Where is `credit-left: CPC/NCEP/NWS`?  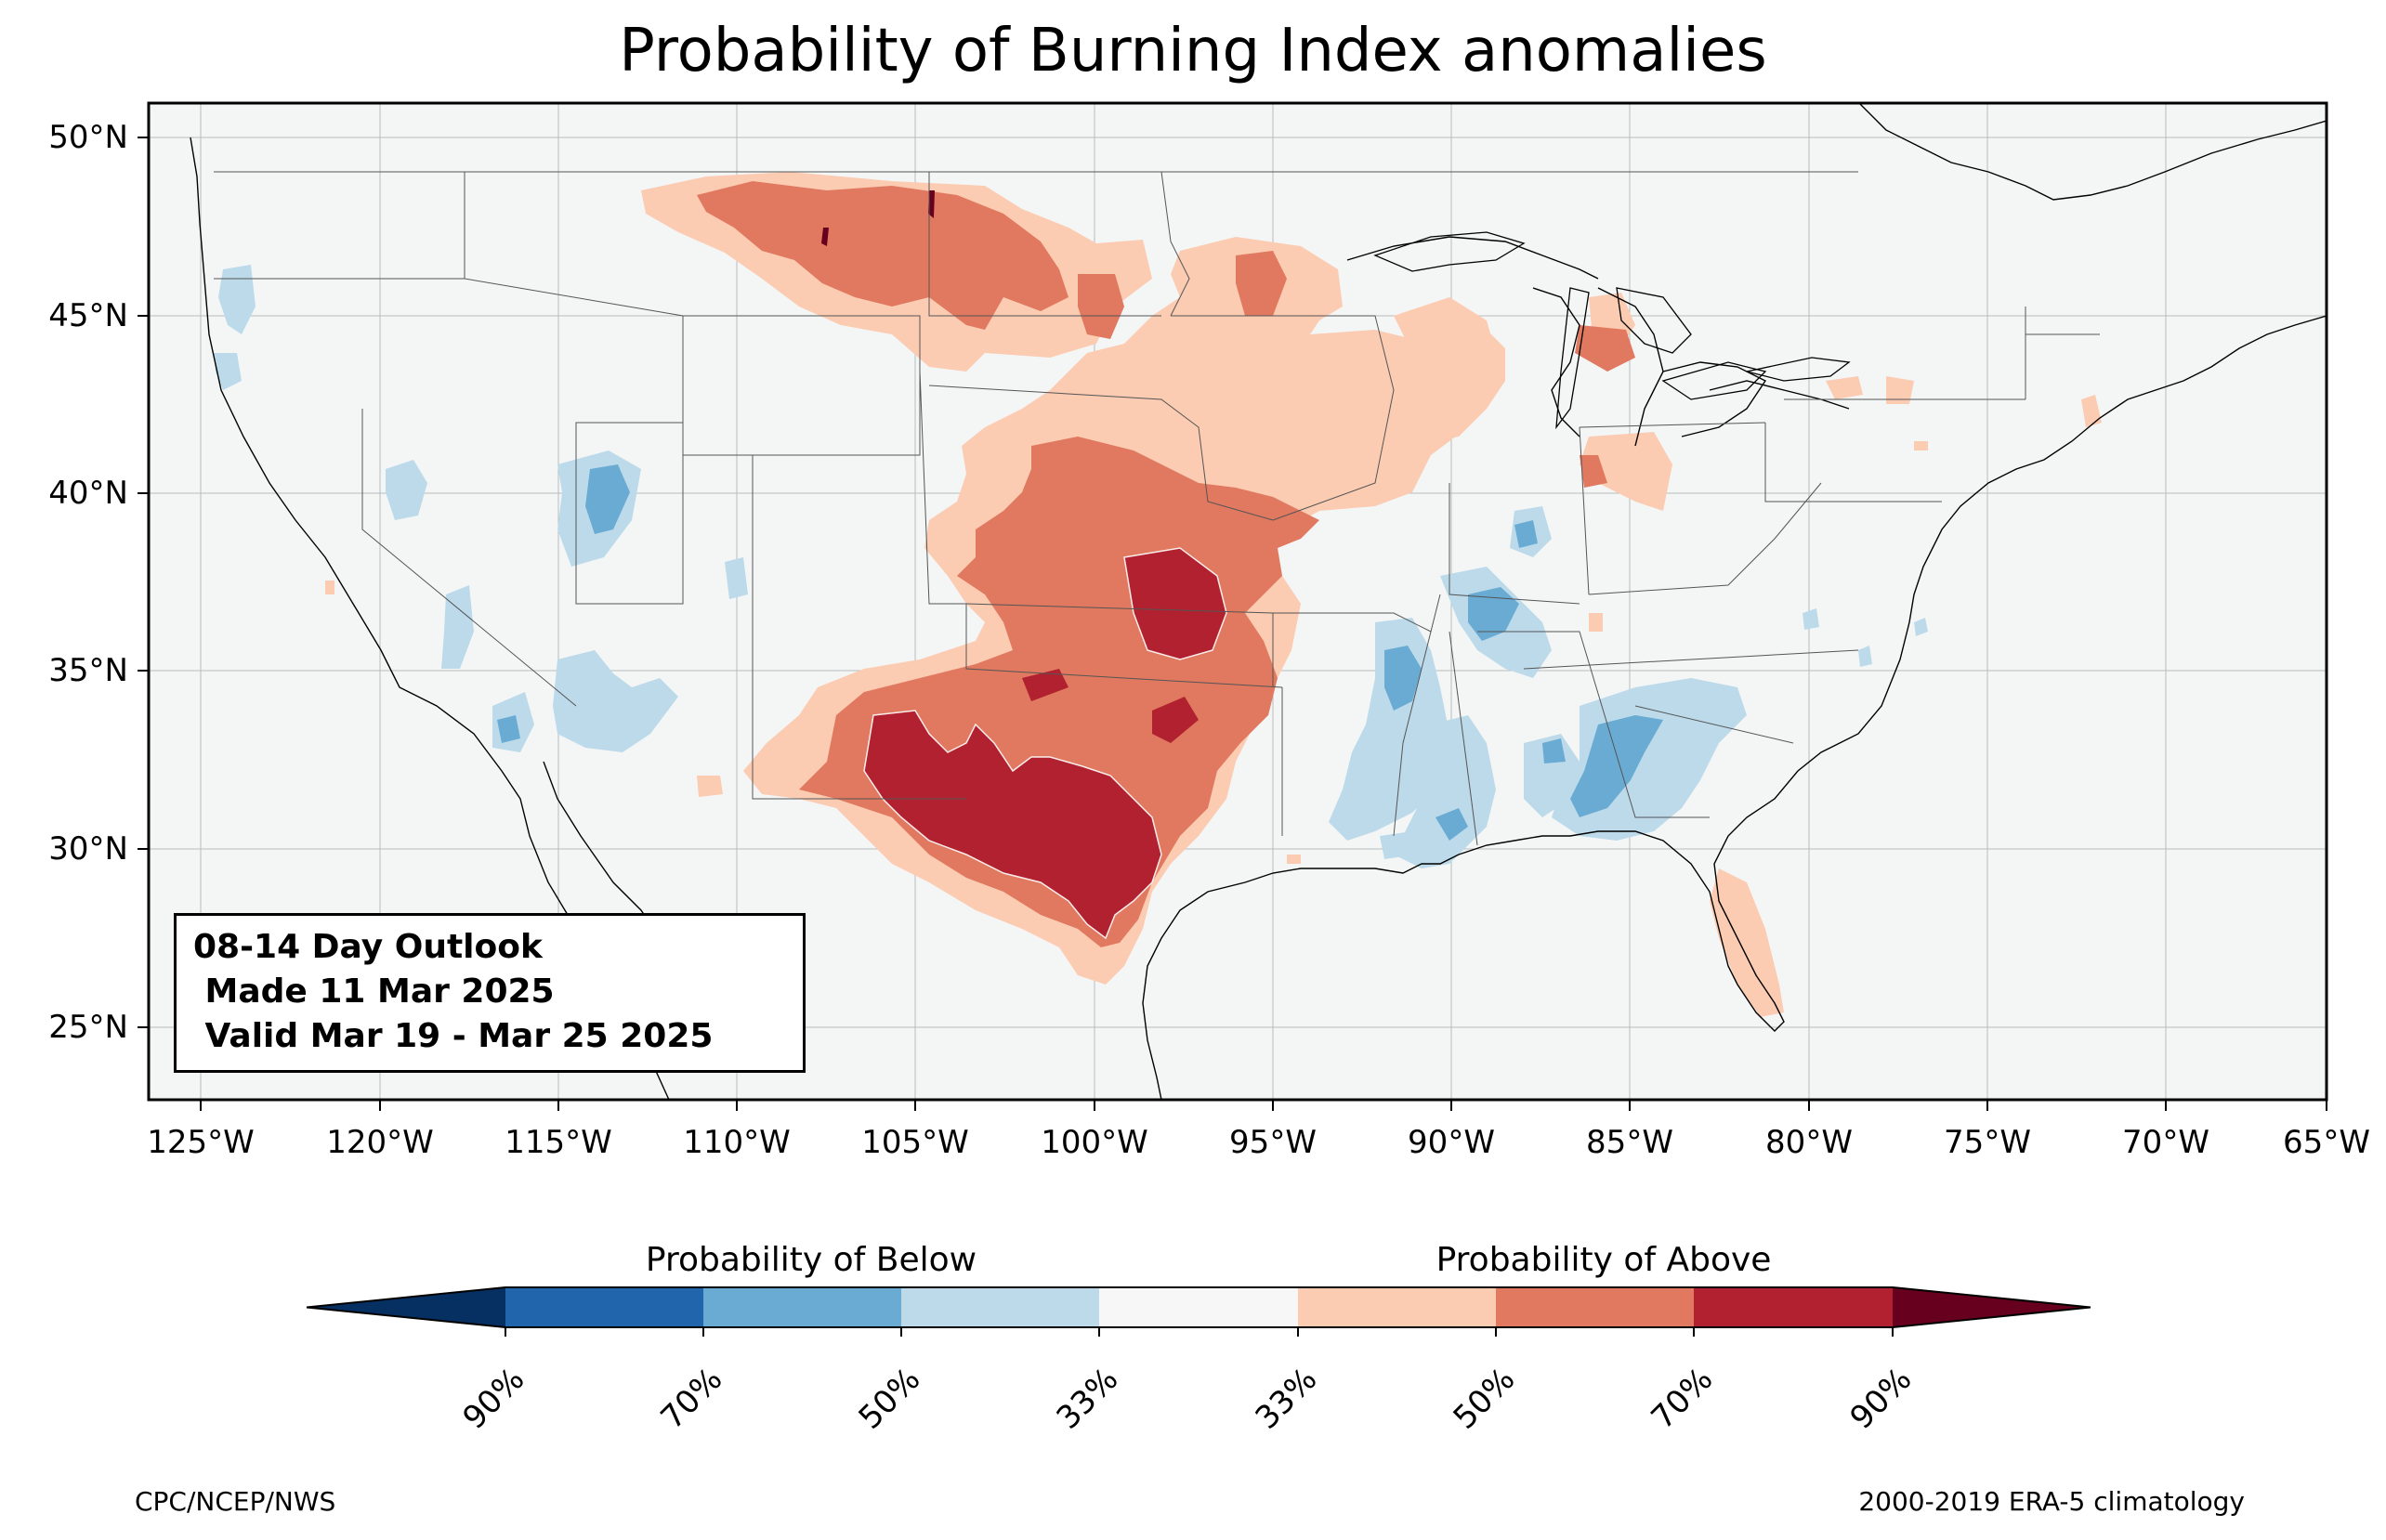 credit-left: CPC/NCEP/NWS is located at coordinates (235, 1501).